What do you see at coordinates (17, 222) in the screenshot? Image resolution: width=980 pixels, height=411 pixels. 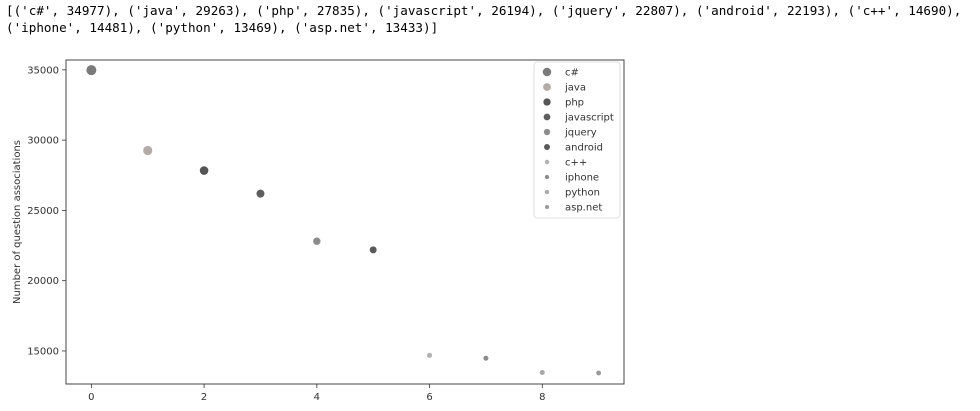 I see `y-axis-label: Number of question associations` at bounding box center [17, 222].